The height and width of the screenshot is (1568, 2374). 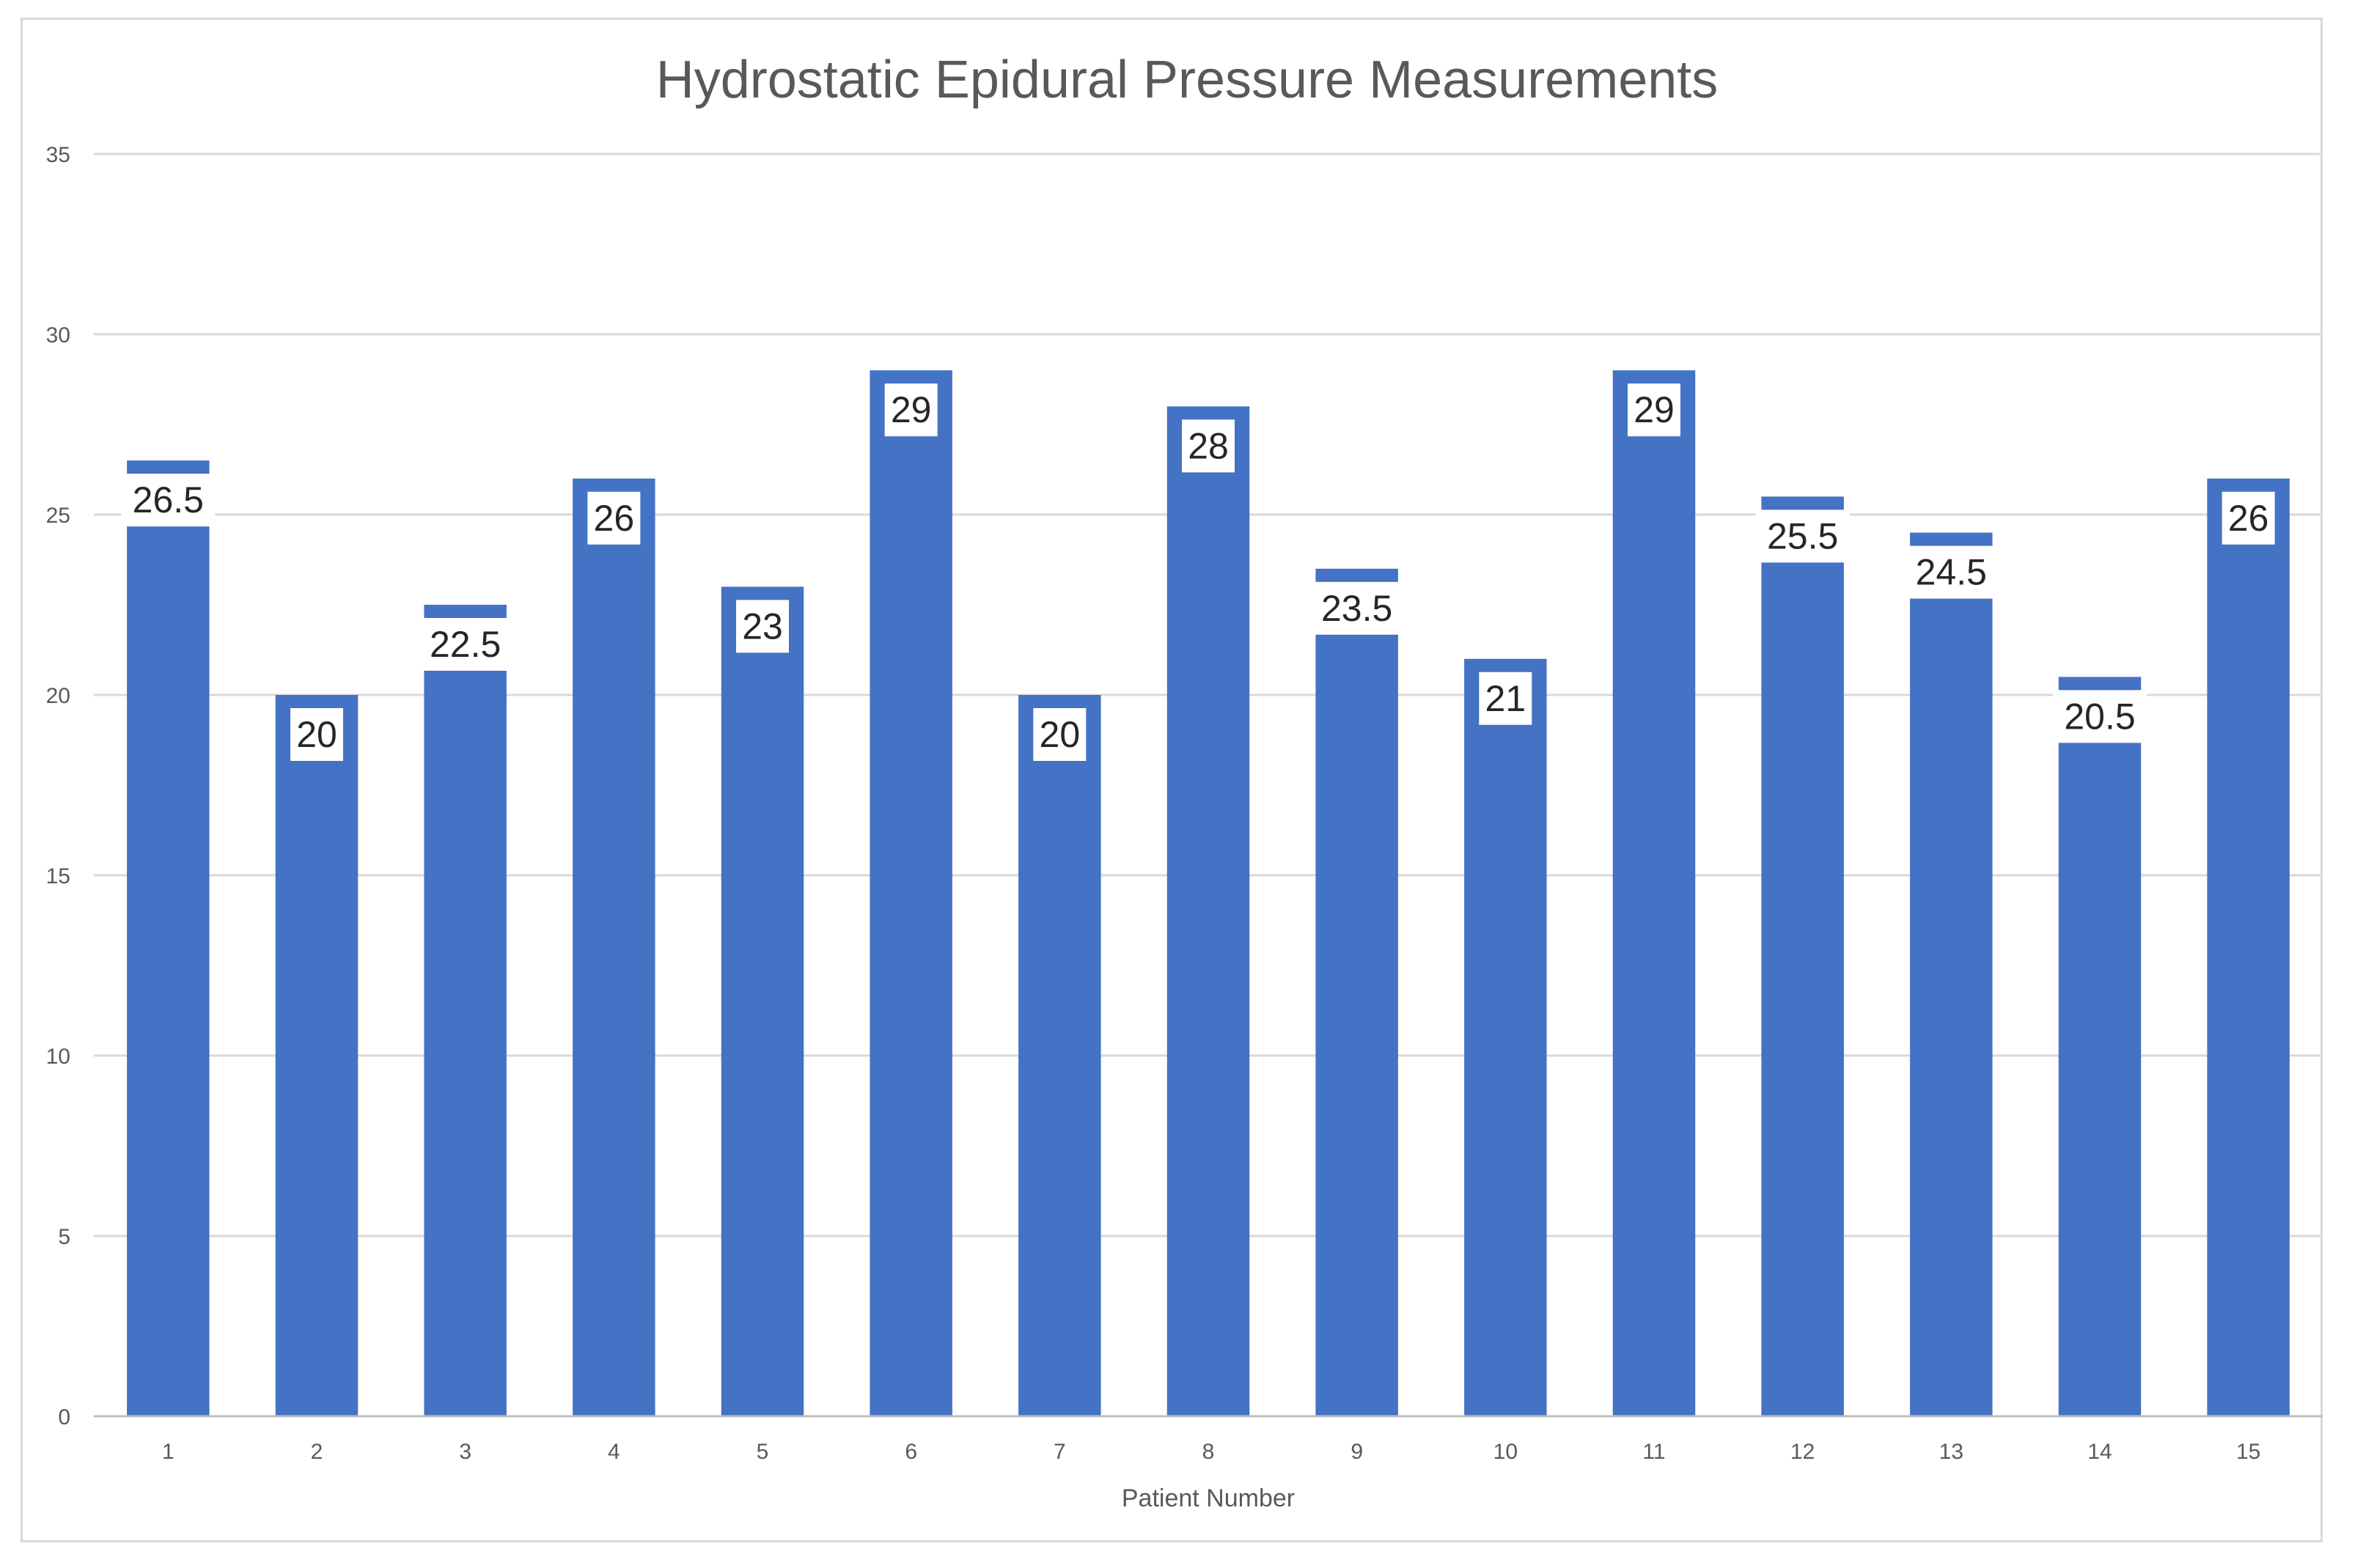 What do you see at coordinates (1951, 1452) in the screenshot?
I see `x-tick-label: 13` at bounding box center [1951, 1452].